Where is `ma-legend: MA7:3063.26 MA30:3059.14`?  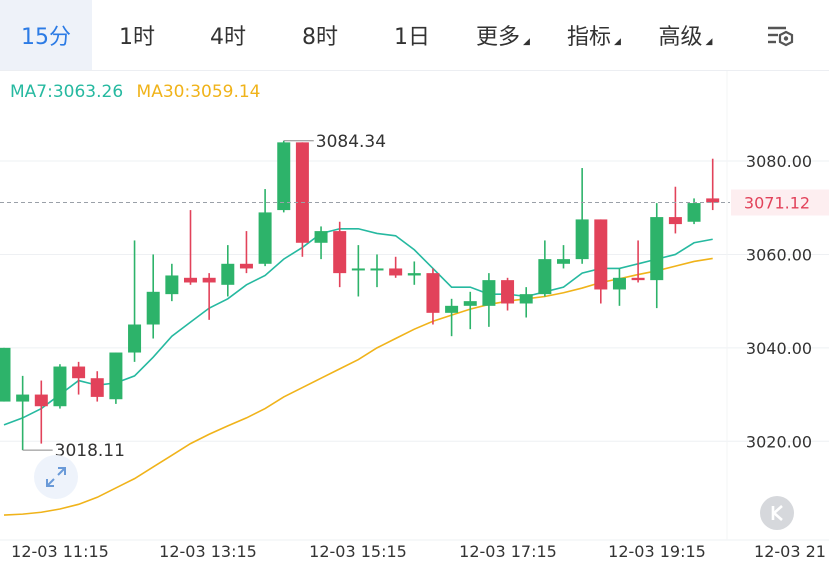 ma-legend: MA7:3063.26 MA30:3059.14 is located at coordinates (135, 92).